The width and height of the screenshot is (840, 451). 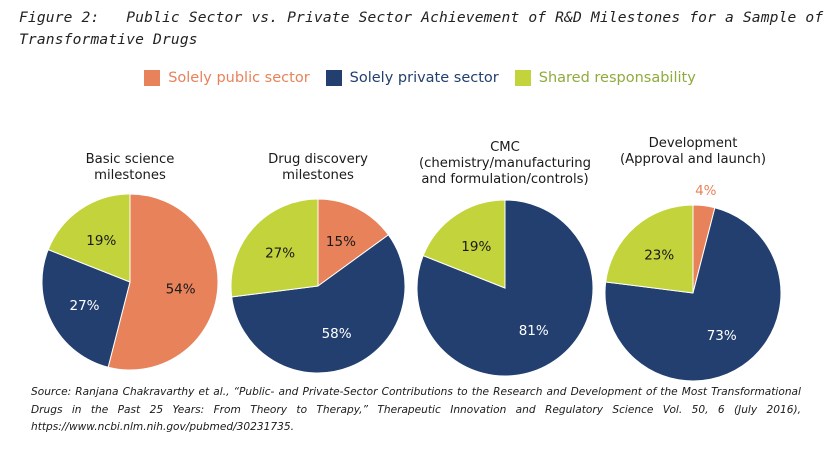 What do you see at coordinates (341, 242) in the screenshot?
I see `slice-label-public: 15%` at bounding box center [341, 242].